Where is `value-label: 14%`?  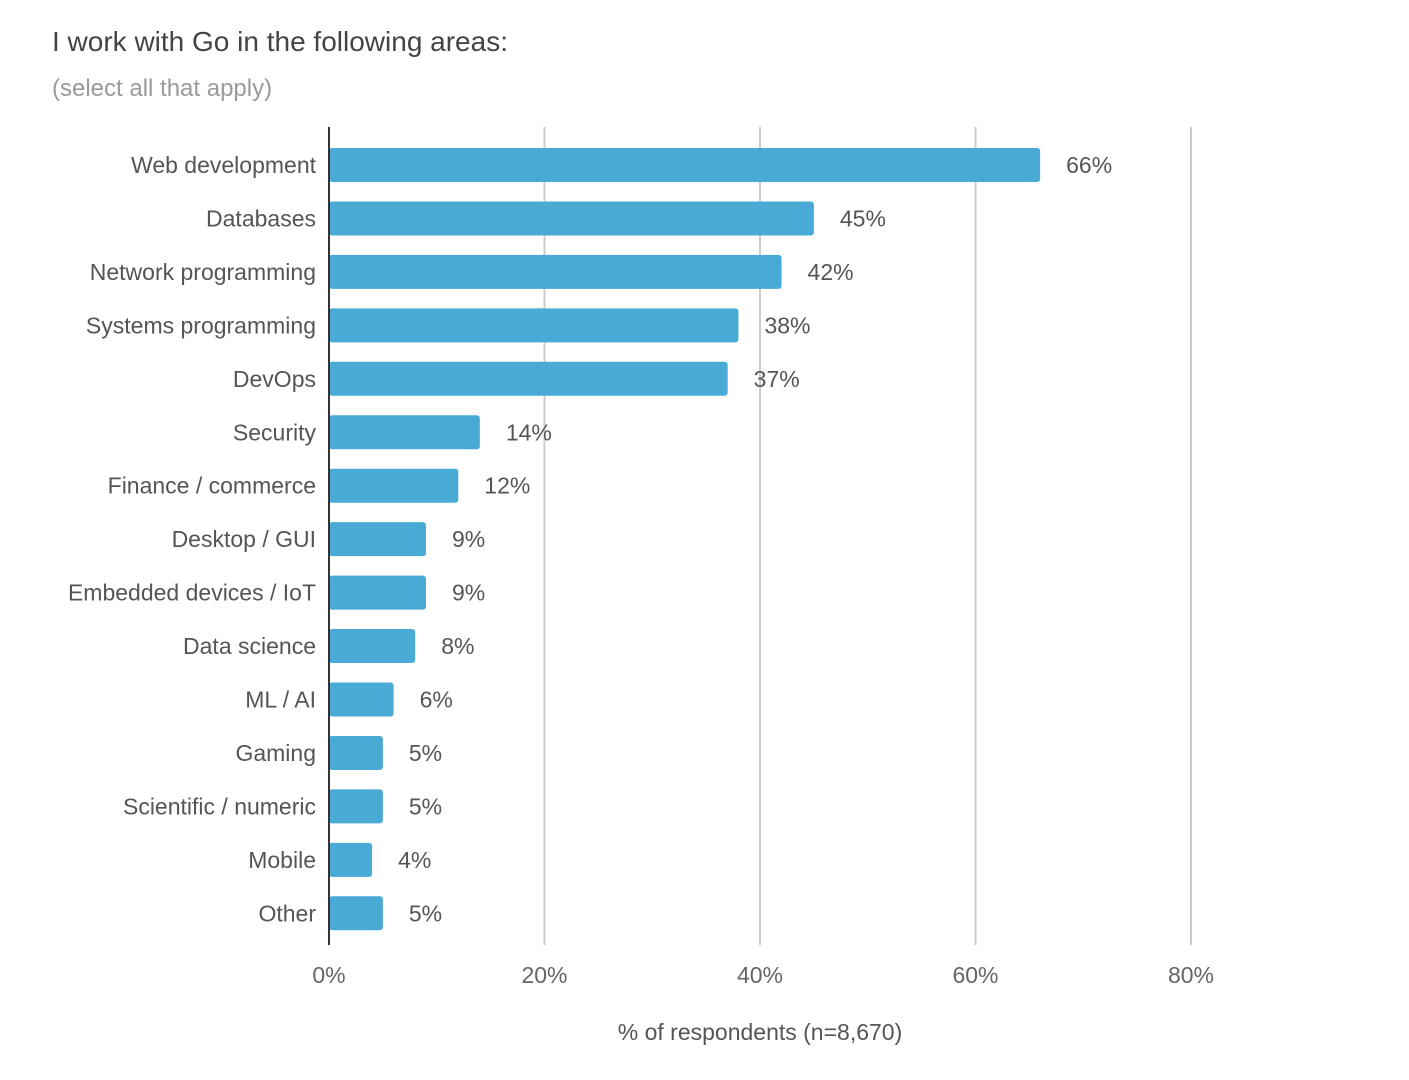 value-label: 14% is located at coordinates (529, 432).